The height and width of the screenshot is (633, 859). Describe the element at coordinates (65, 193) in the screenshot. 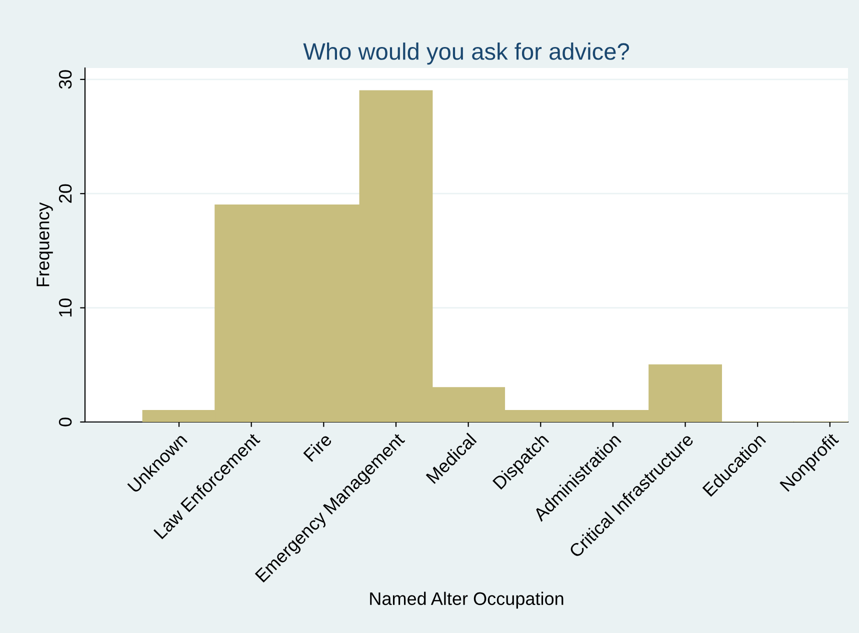

I see `y-tick-label: 20` at that location.